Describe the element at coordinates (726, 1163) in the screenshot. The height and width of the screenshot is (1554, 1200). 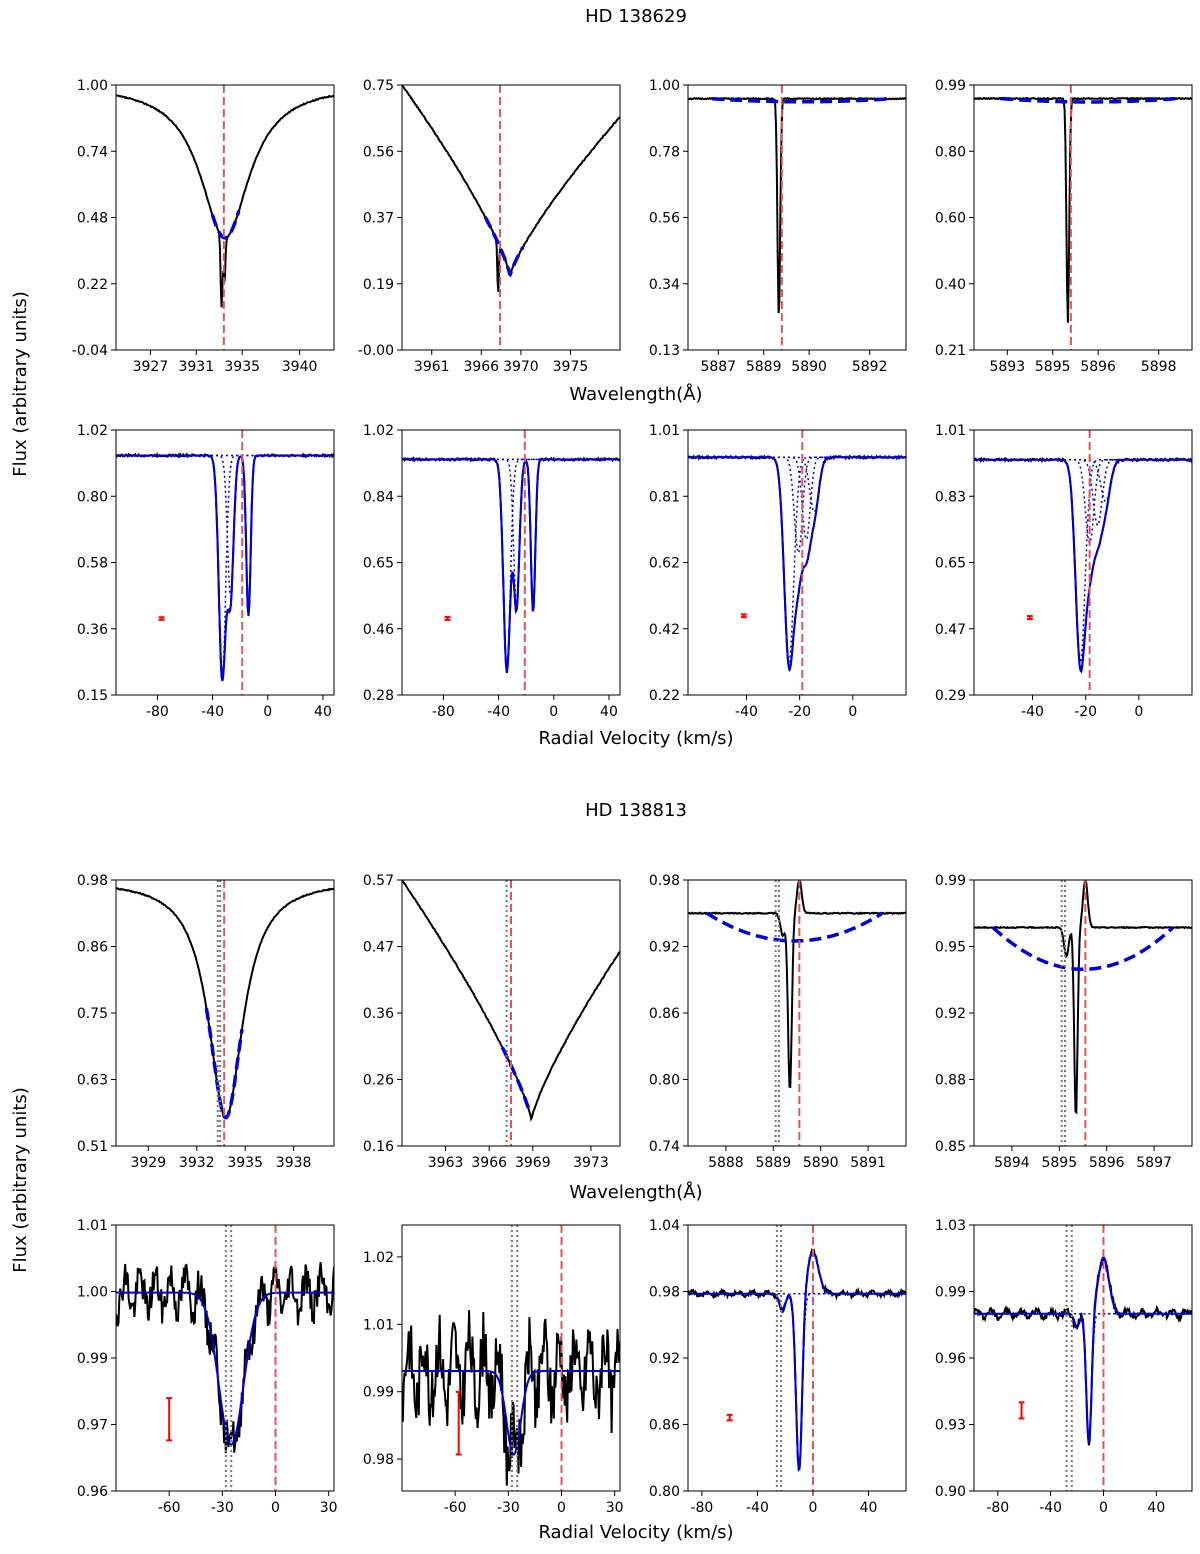
I see `x-tick-label: 5888` at that location.